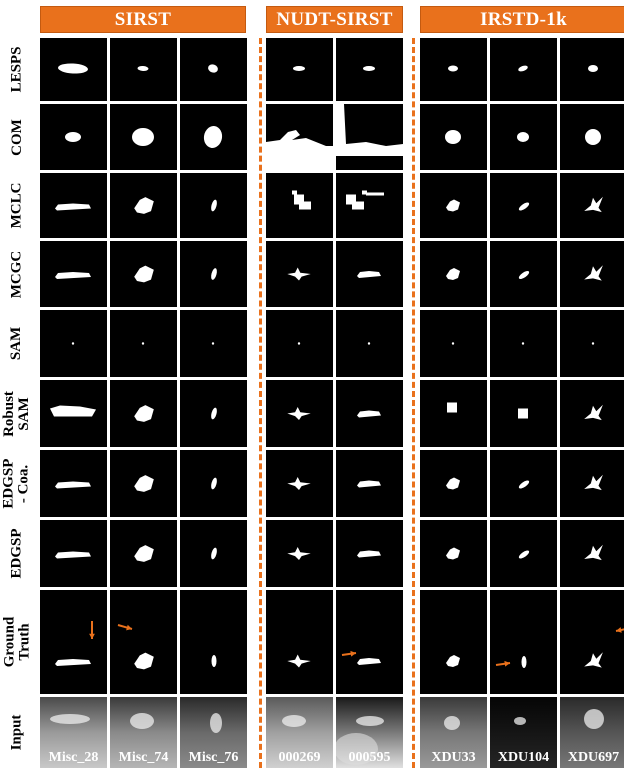 The image size is (624, 768). Describe the element at coordinates (523, 757) in the screenshot. I see `sample-caption: XDU104` at that location.